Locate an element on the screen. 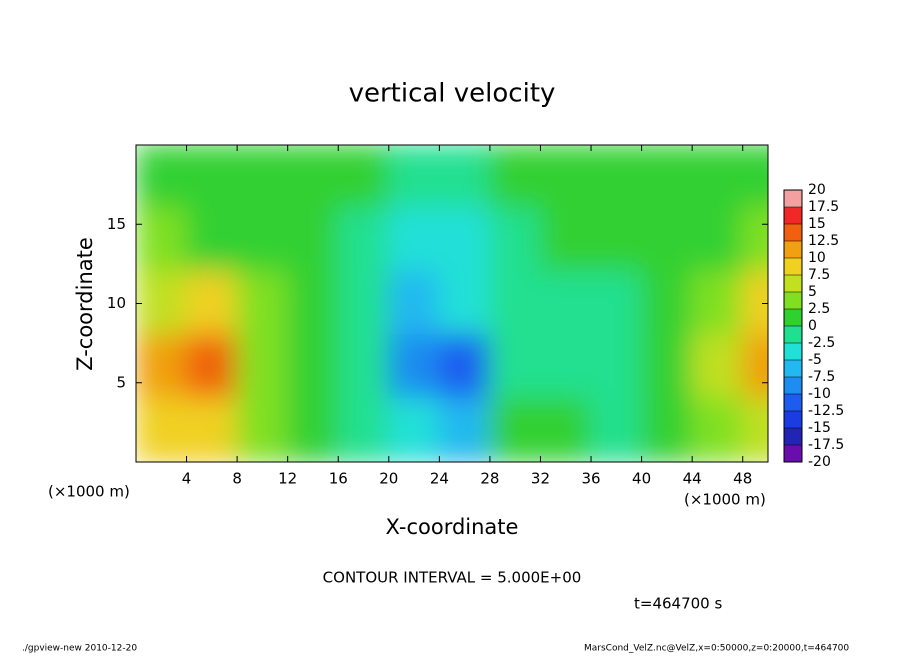 The image size is (904, 658). colorbar-label: -15 is located at coordinates (819, 428).